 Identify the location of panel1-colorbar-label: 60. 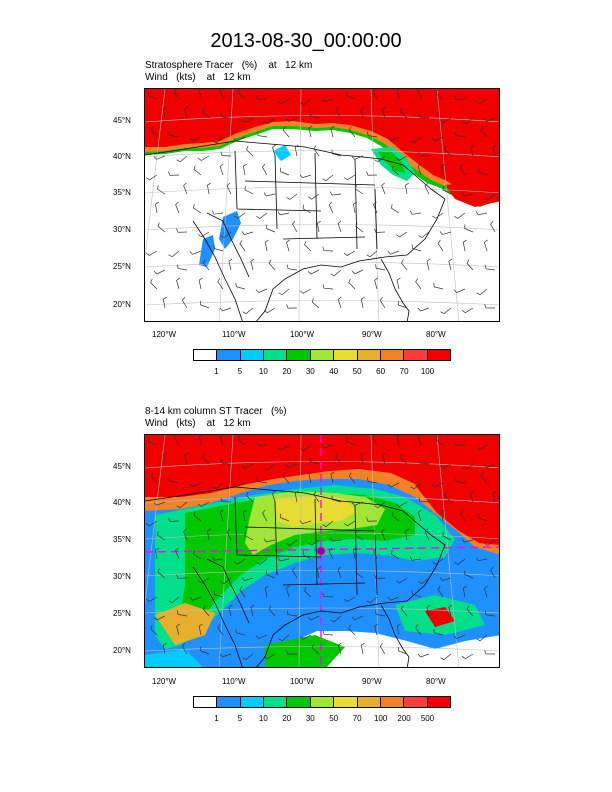
(381, 371).